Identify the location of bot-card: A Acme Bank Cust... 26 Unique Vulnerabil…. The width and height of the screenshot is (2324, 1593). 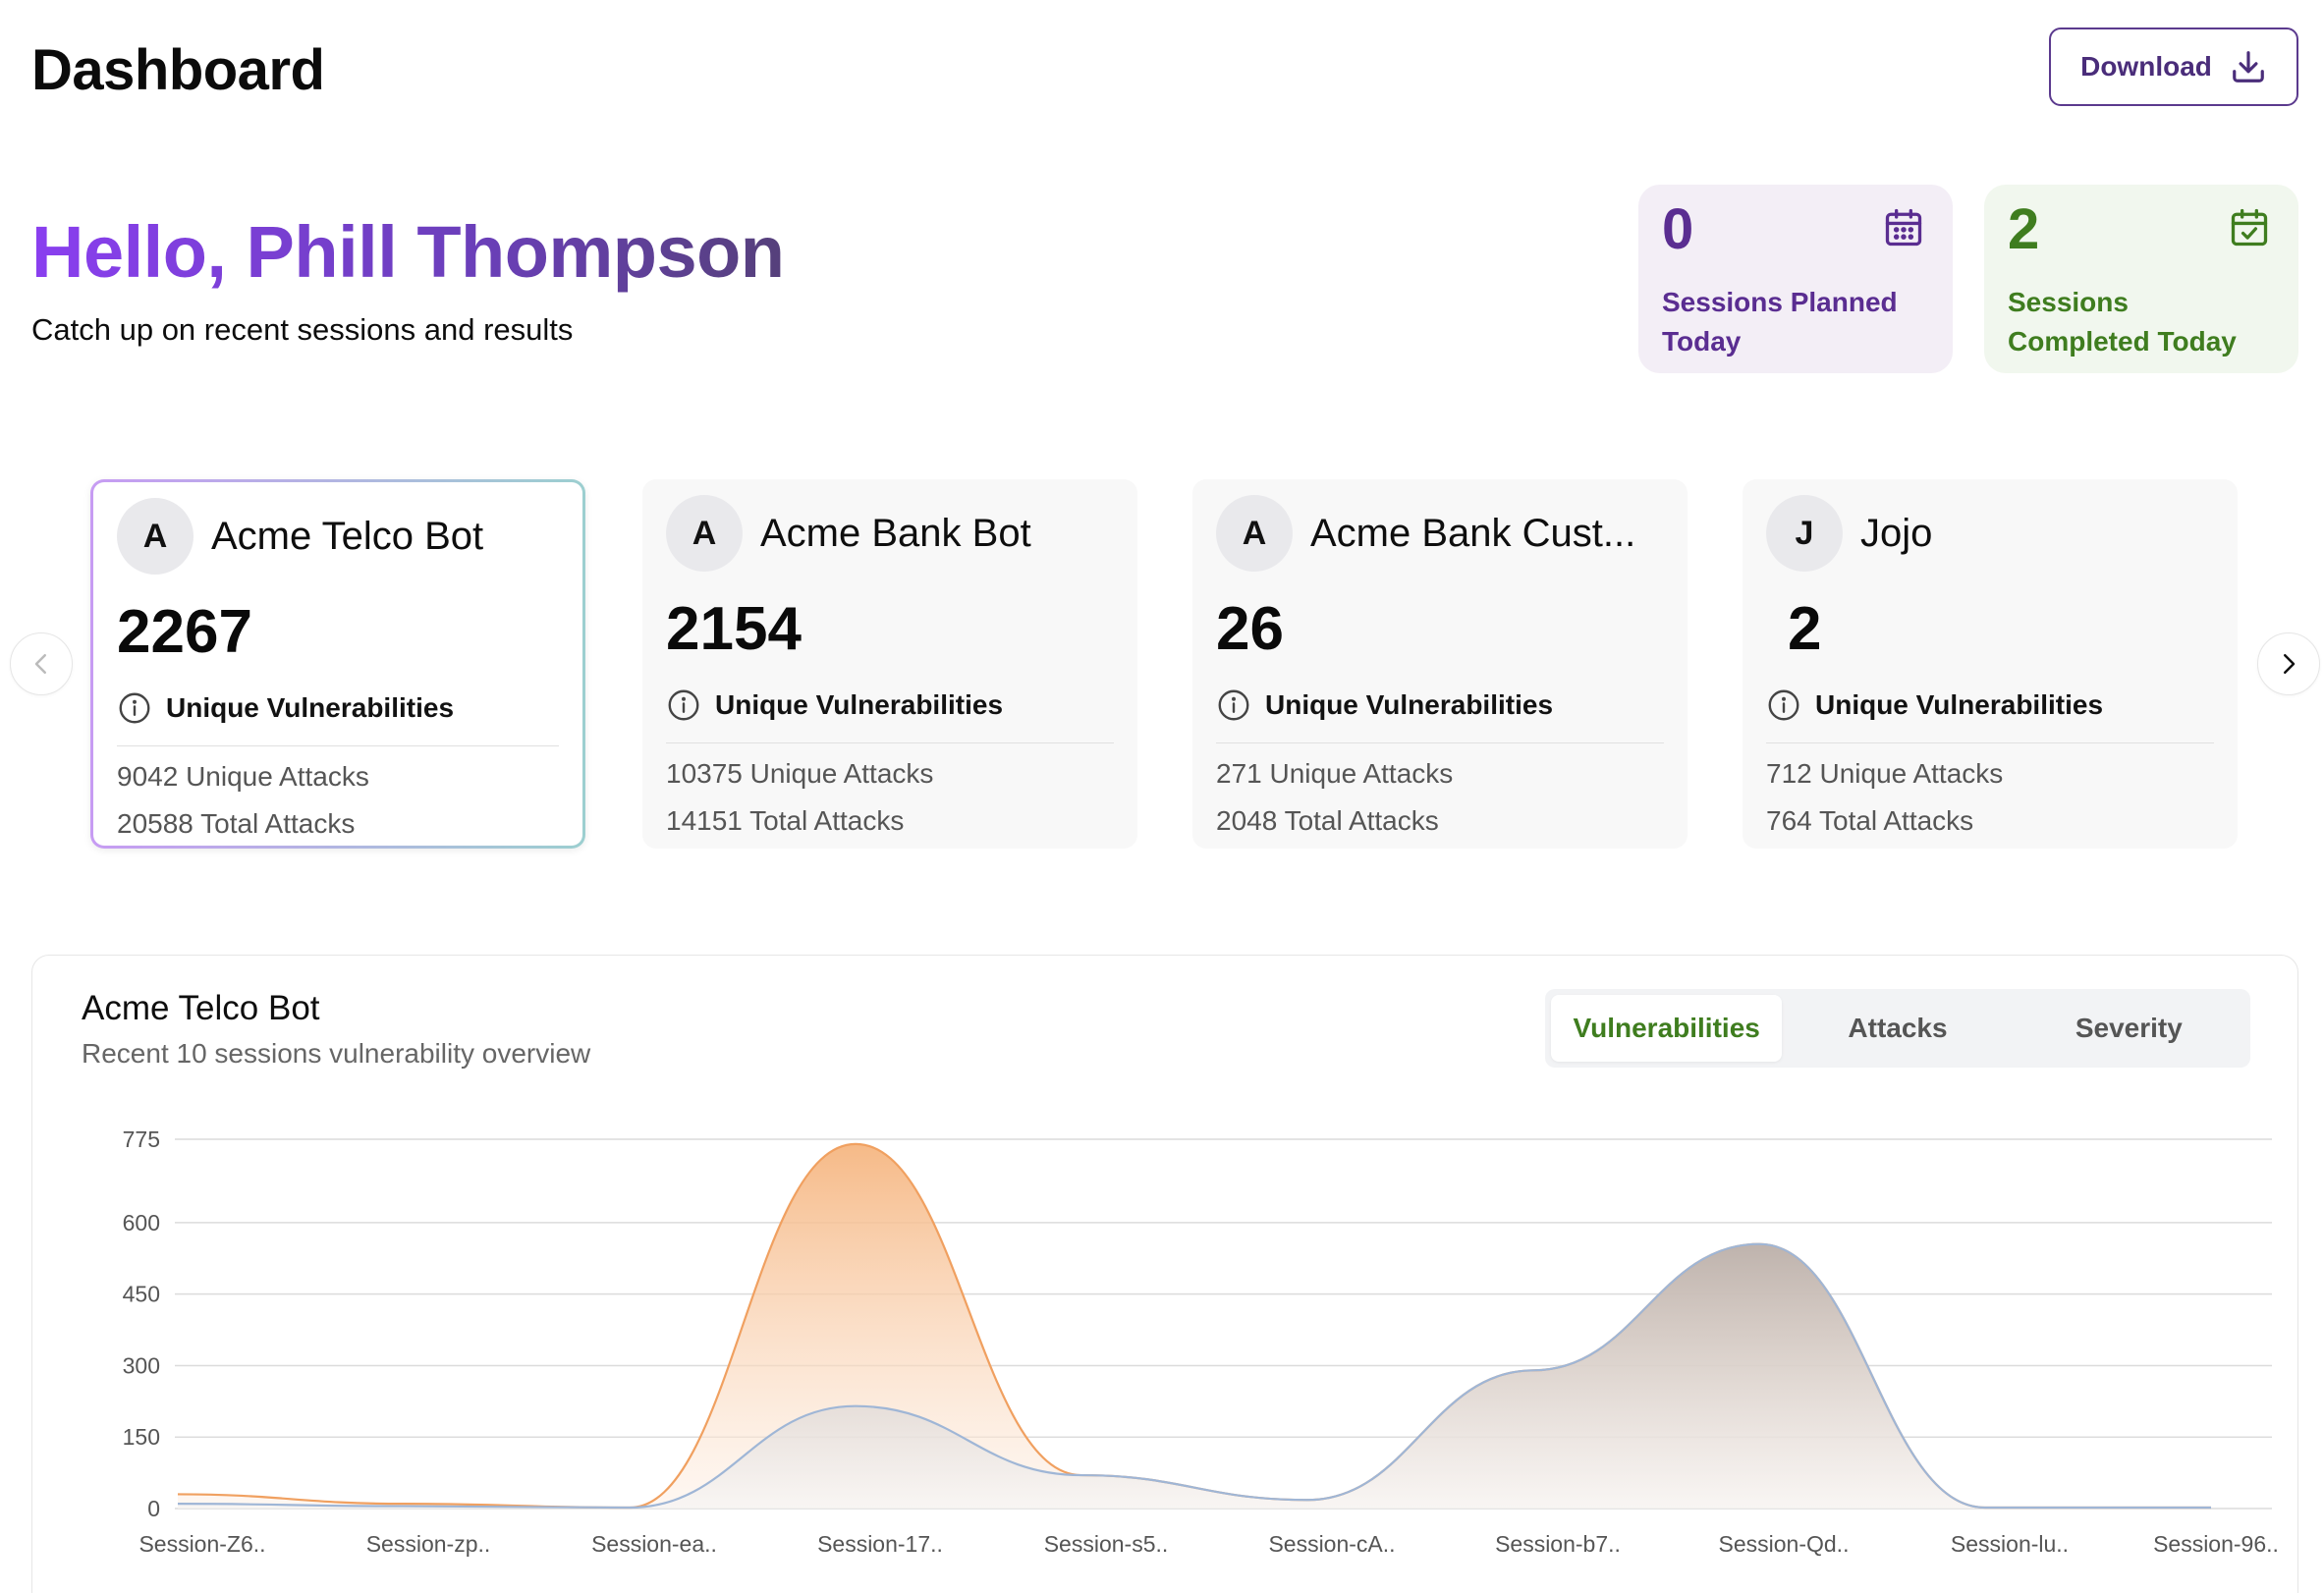
(1440, 664).